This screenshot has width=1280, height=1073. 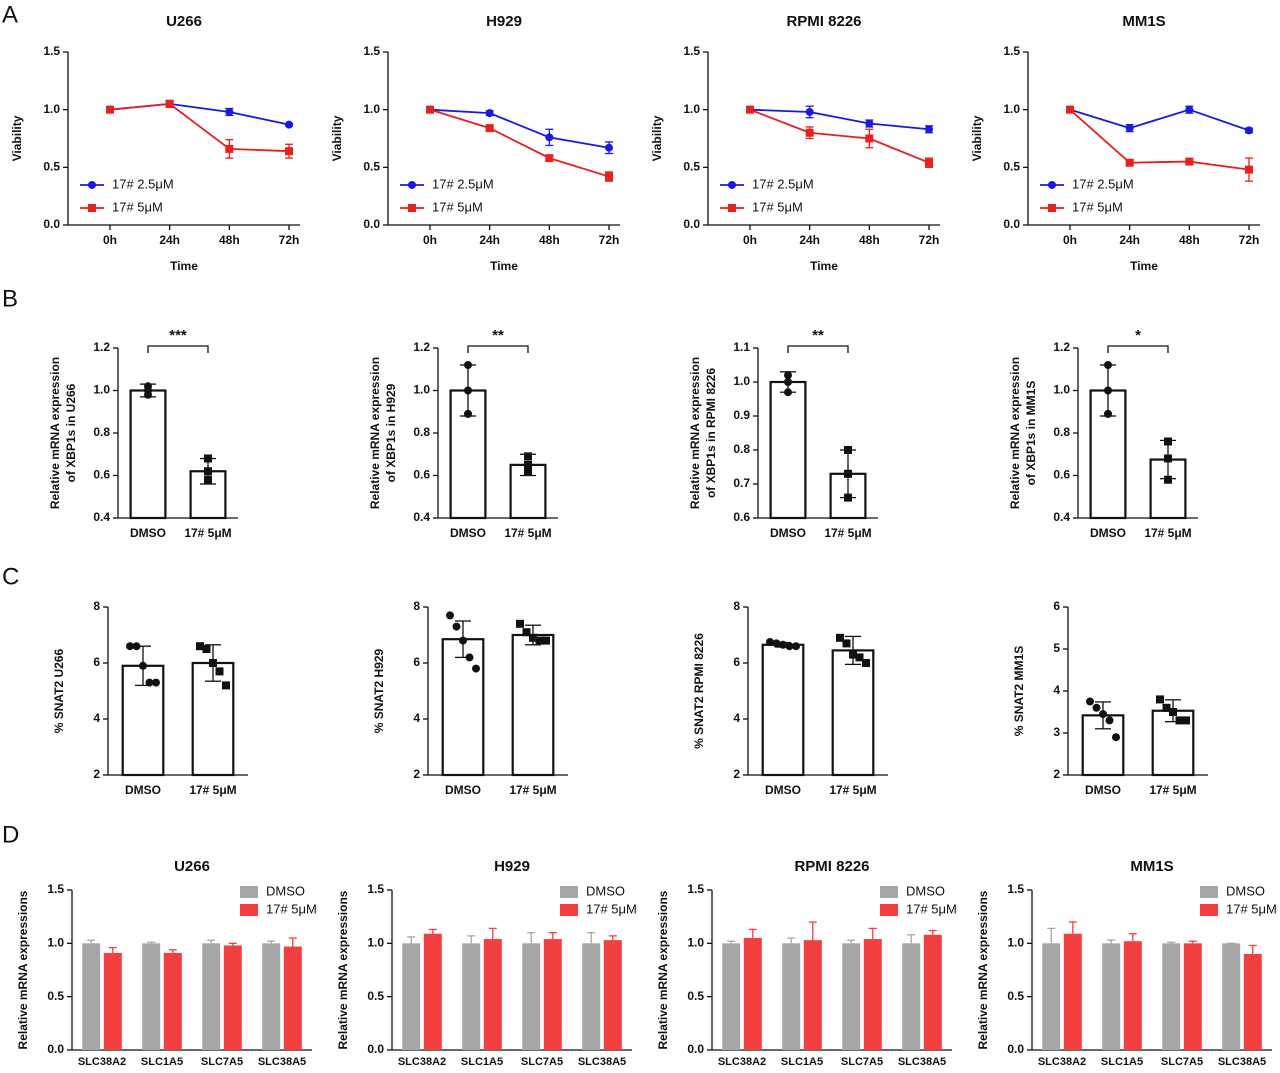 I want to click on chart-title: U266, so click(x=192, y=866).